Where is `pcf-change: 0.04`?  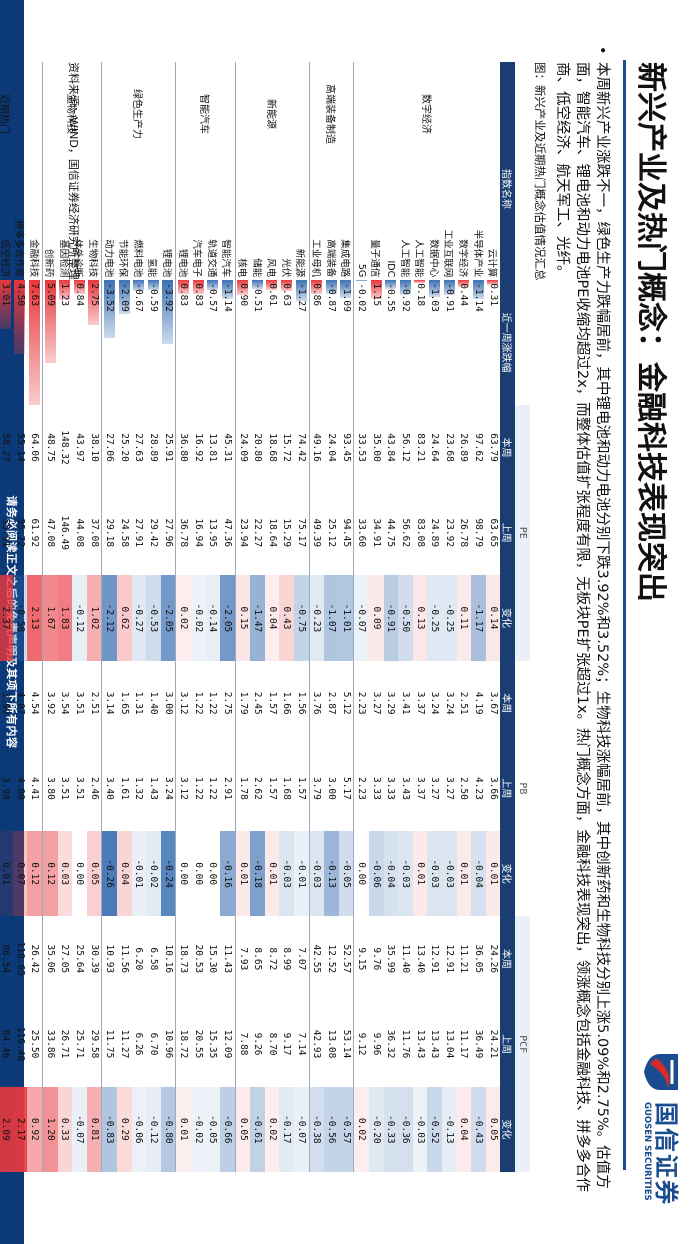
pcf-change: 0.04 is located at coordinates (464, 1129).